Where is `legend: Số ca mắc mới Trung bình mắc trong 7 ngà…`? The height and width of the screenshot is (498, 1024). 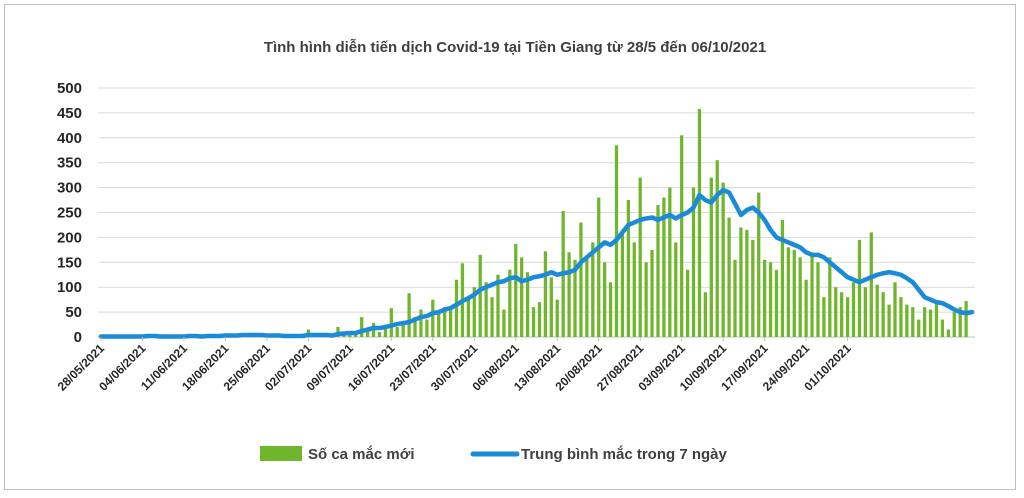
legend: Số ca mắc mới Trung bình mắc trong 7 ngà… is located at coordinates (494, 454).